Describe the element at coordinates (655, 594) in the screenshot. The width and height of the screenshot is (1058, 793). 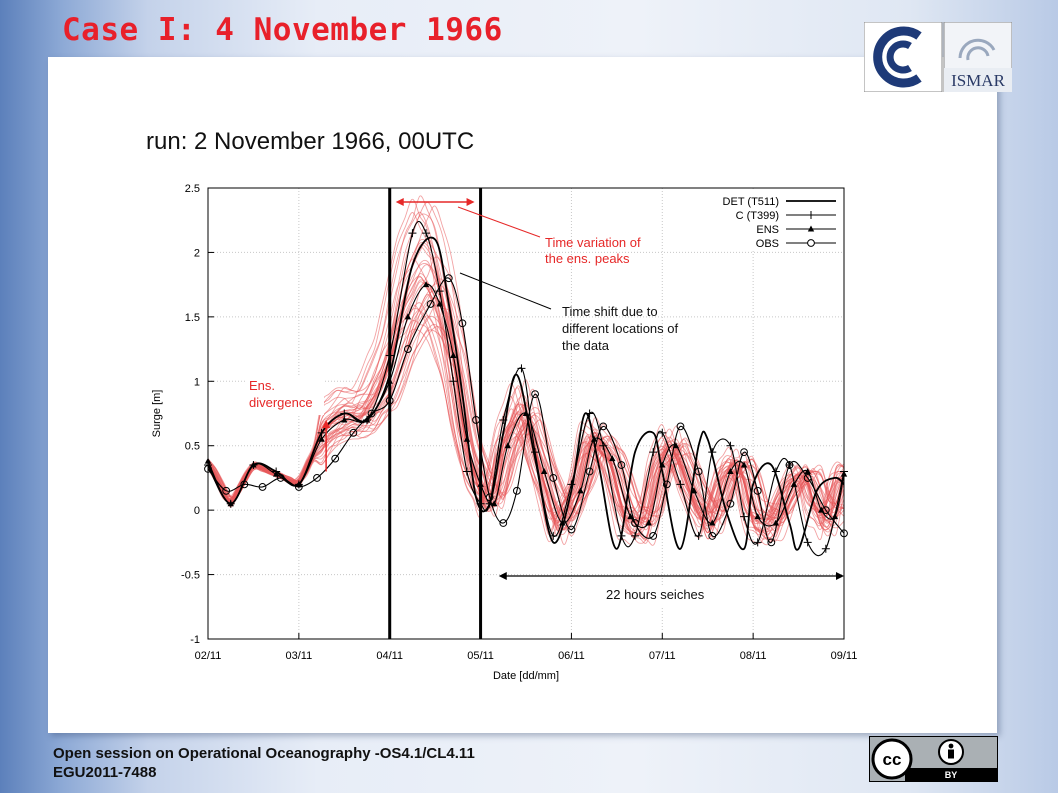
I see `annotation-text: 22 hours seiches` at that location.